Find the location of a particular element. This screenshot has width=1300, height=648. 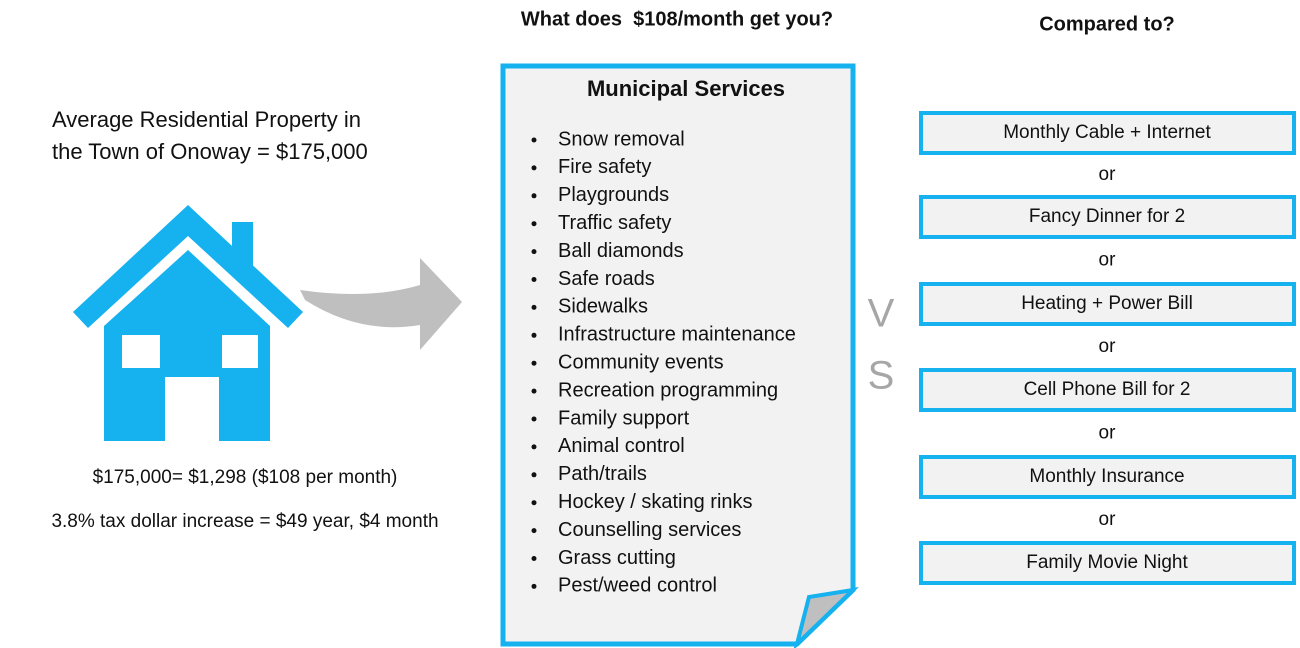

service-item: Ball diamonds is located at coordinates (621, 251).